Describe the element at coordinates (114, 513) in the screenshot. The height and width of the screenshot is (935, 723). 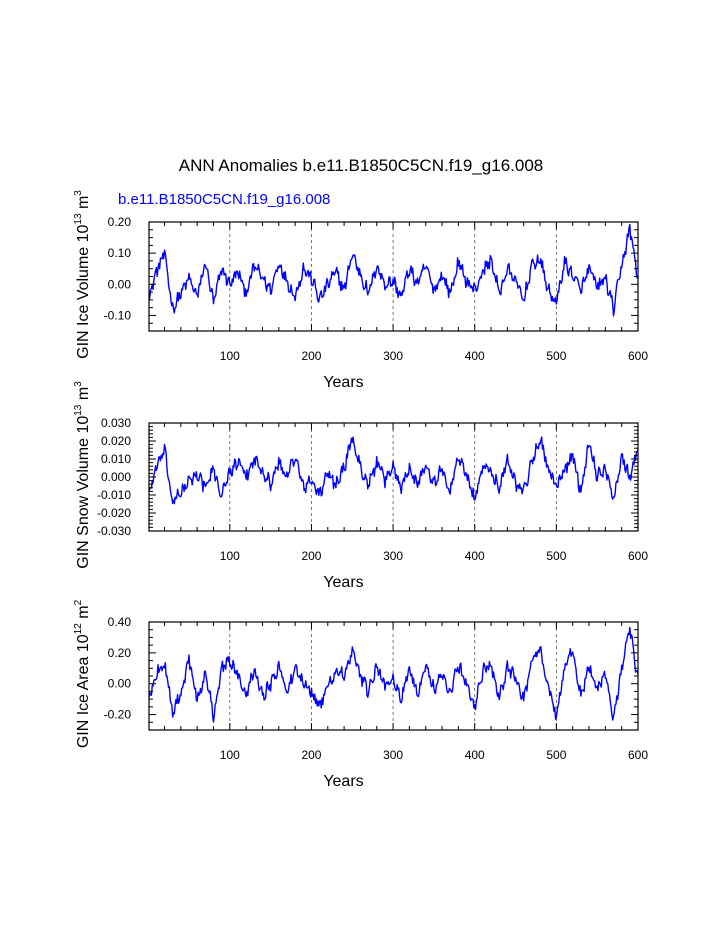
I see `y-tick-label: -0.020` at that location.